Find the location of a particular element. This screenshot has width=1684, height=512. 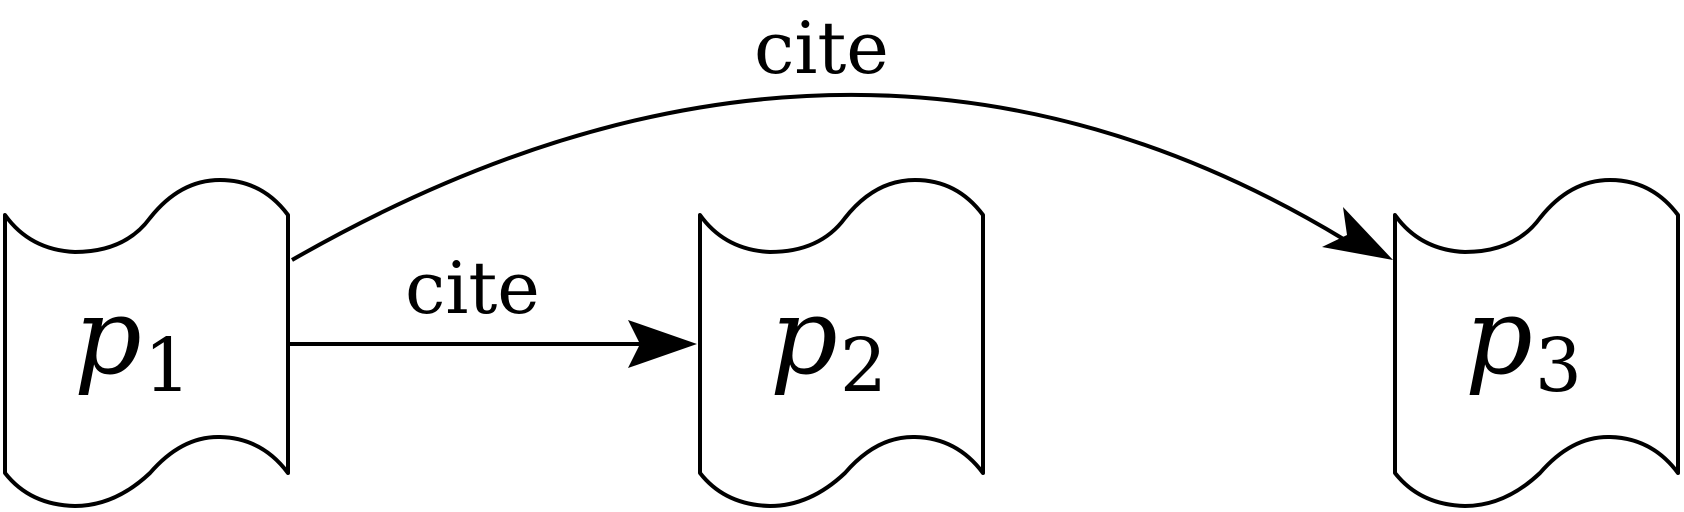

node-p1-var: p is located at coordinates (108, 336).